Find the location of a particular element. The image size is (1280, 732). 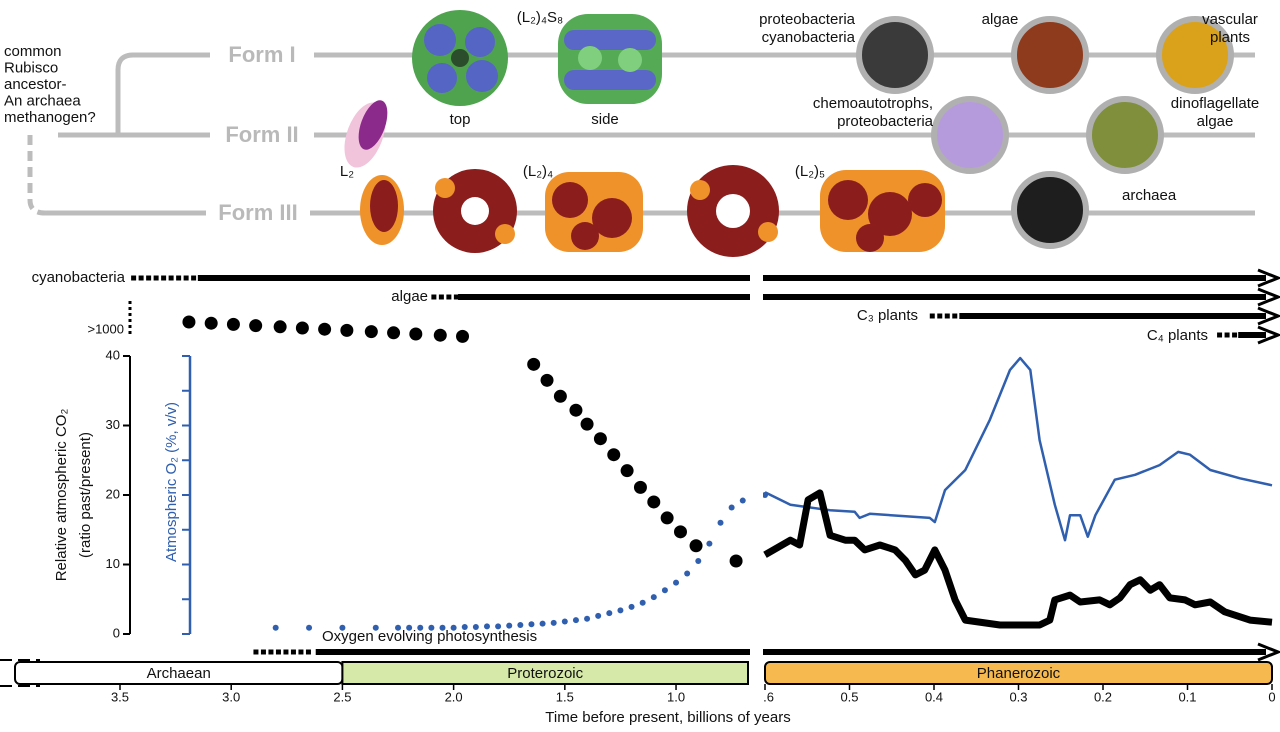

event-label: algae is located at coordinates (409, 296).